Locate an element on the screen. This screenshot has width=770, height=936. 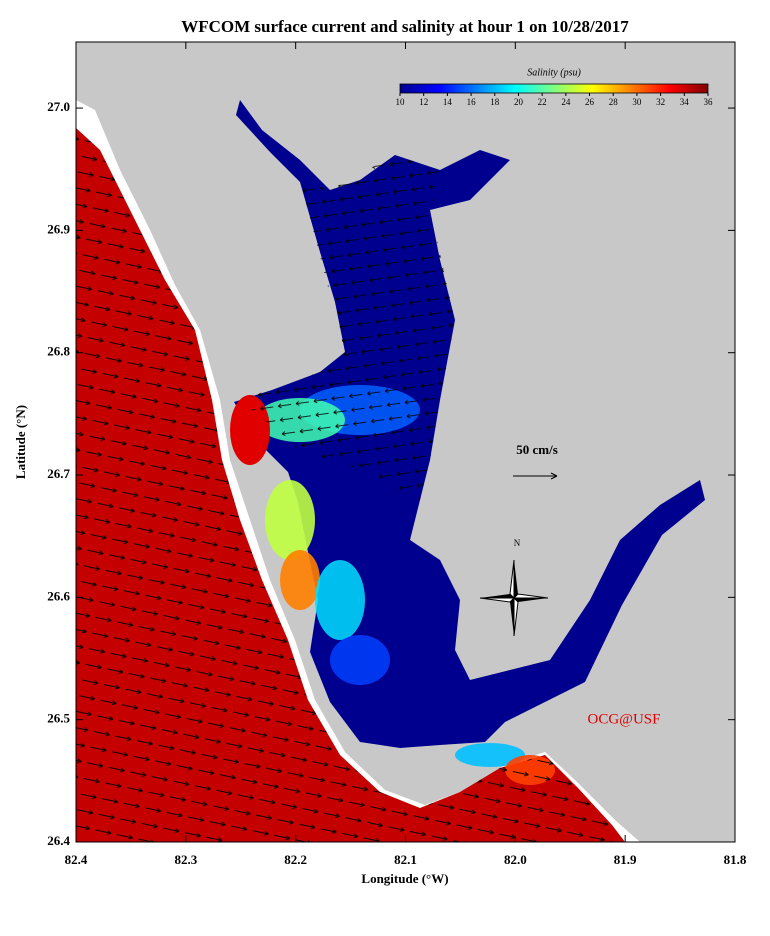
scale-label: 50 cm/s is located at coordinates (537, 449).